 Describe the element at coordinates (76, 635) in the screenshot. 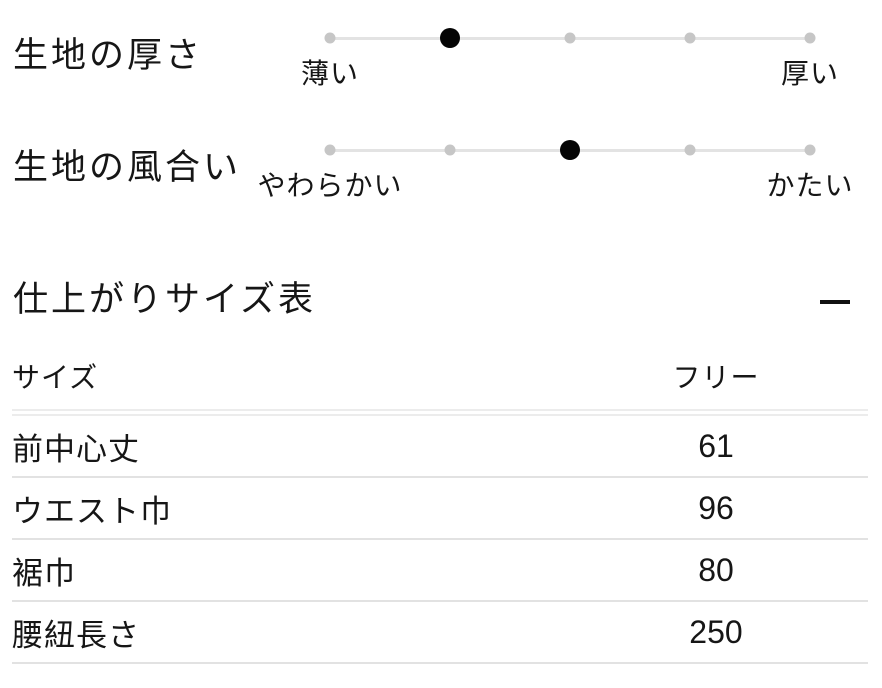

I see `measurement-label: 腰紐長さ` at that location.